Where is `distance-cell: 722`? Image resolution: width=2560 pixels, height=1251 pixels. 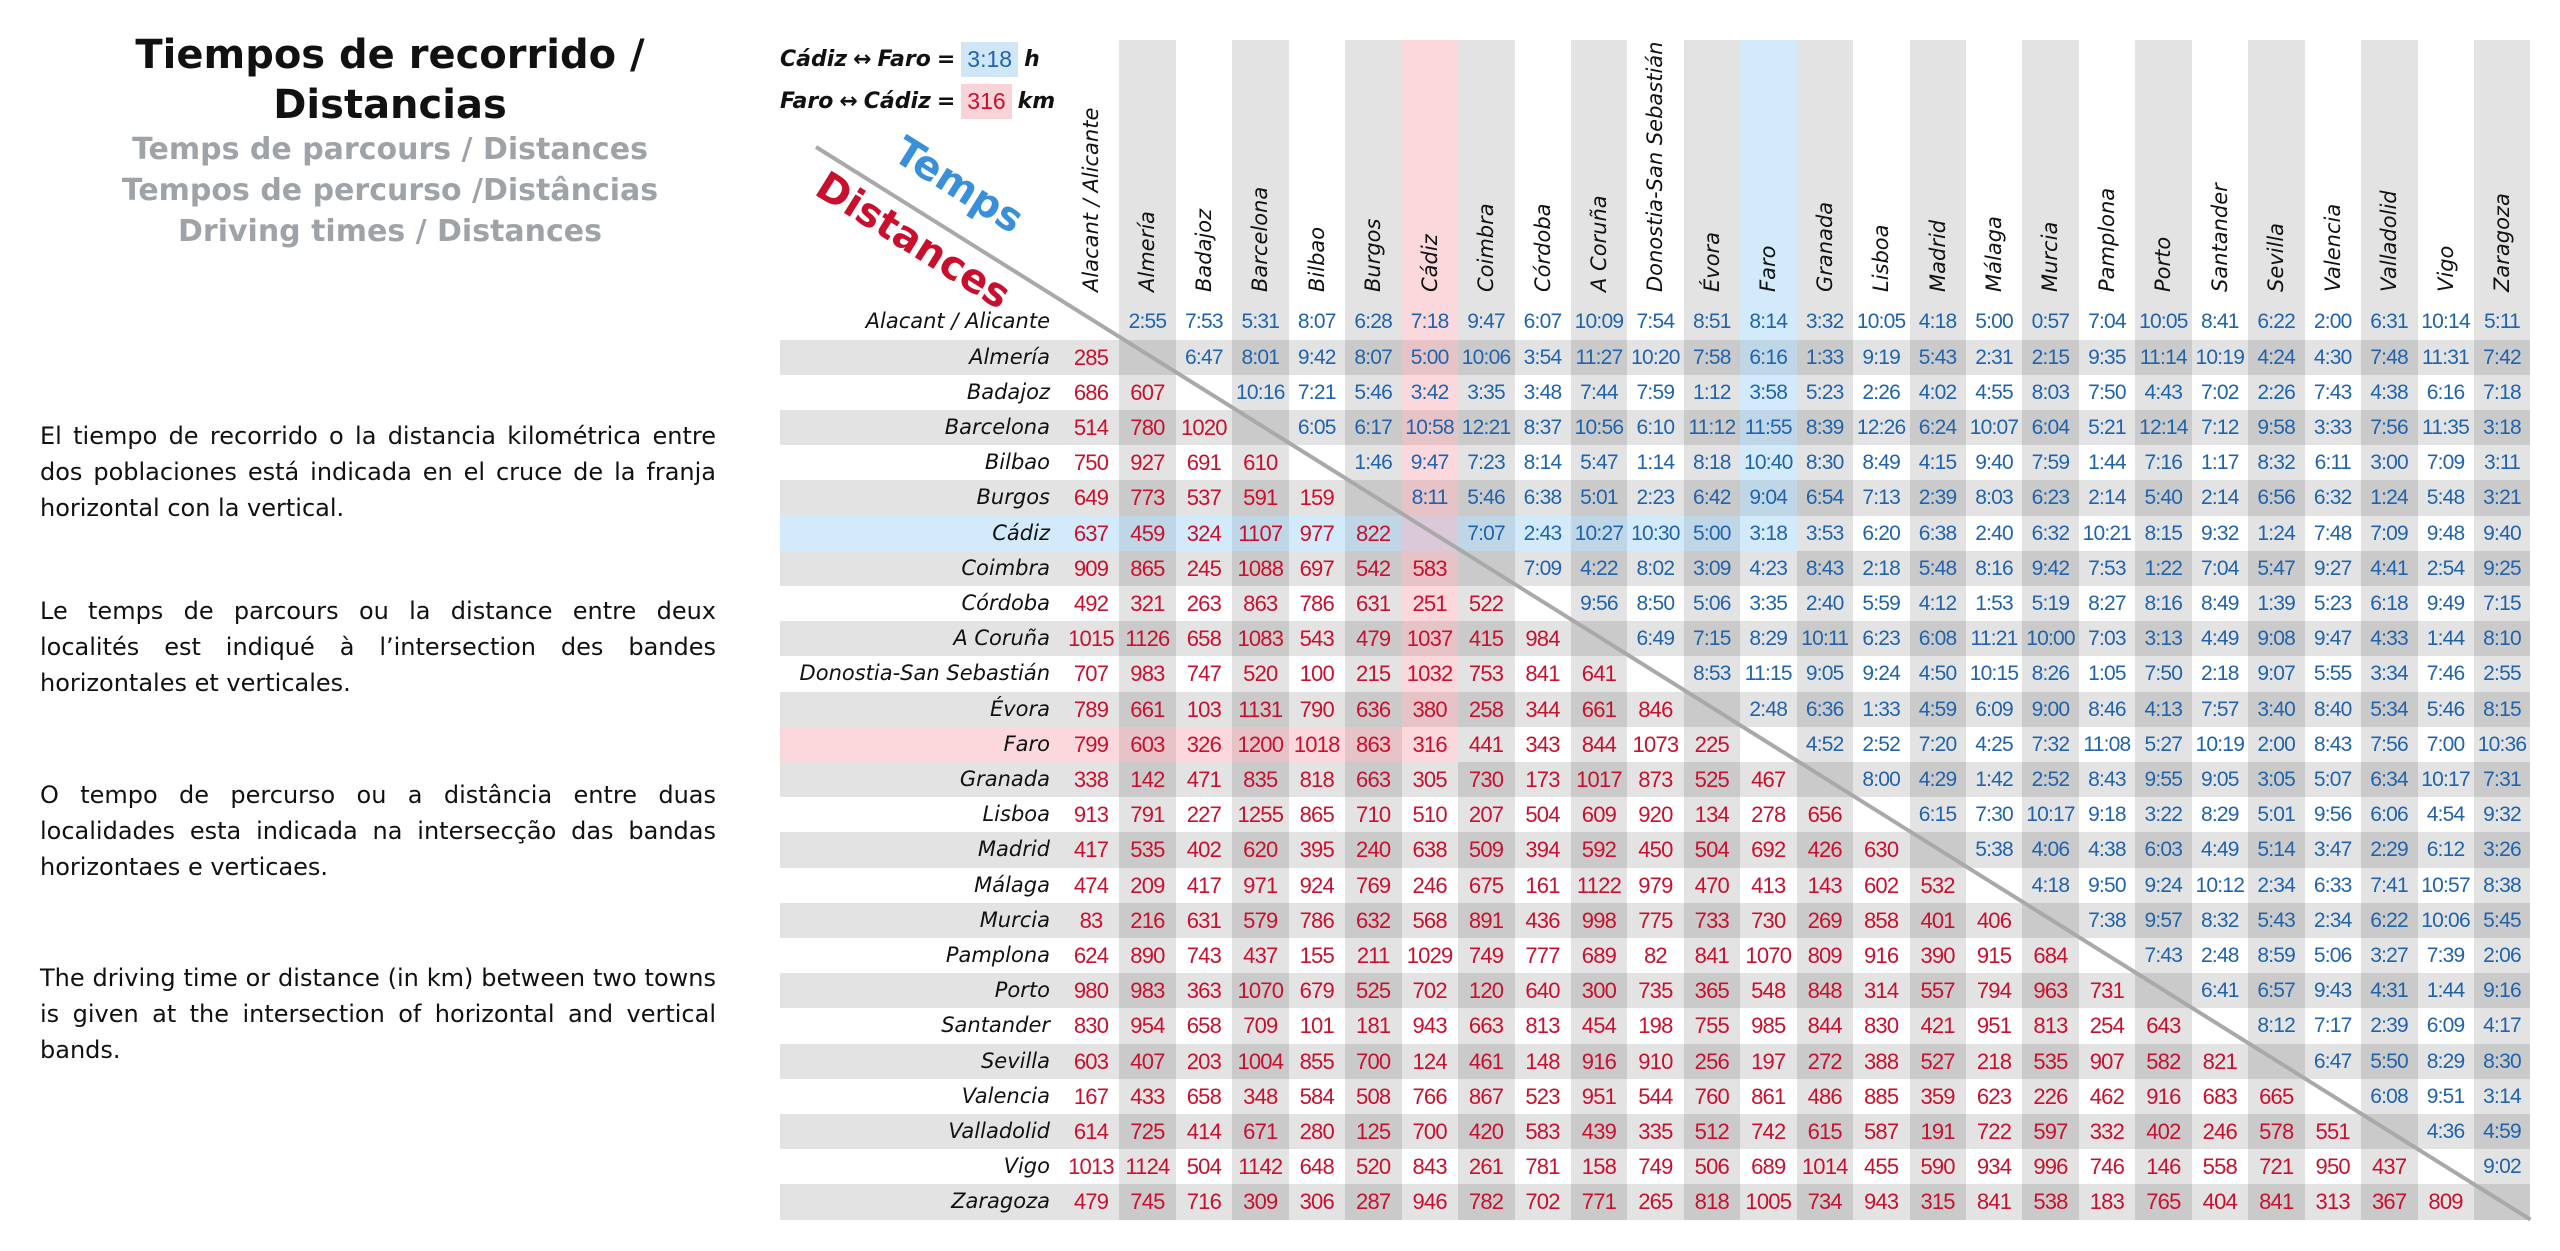 distance-cell: 722 is located at coordinates (1994, 1131).